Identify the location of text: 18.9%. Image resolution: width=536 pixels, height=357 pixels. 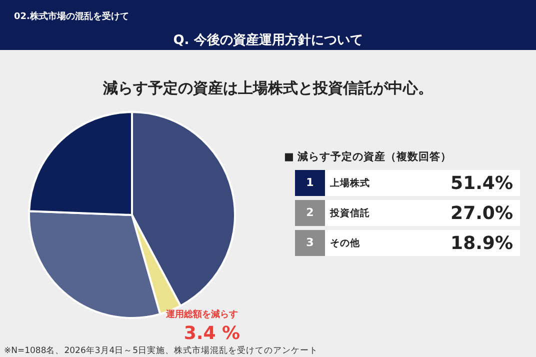
(481, 243).